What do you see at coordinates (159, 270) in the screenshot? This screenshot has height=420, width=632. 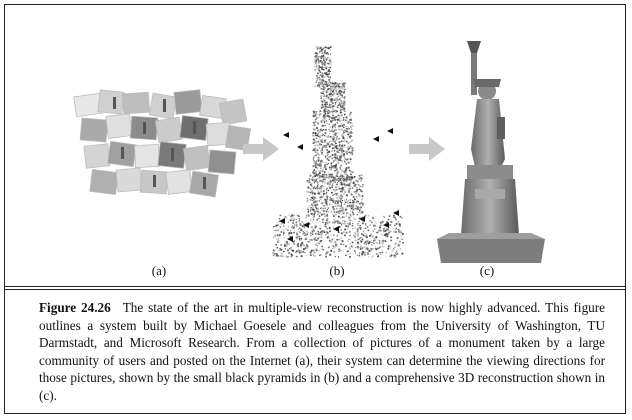 I see `panel-a-label: (a)` at bounding box center [159, 270].